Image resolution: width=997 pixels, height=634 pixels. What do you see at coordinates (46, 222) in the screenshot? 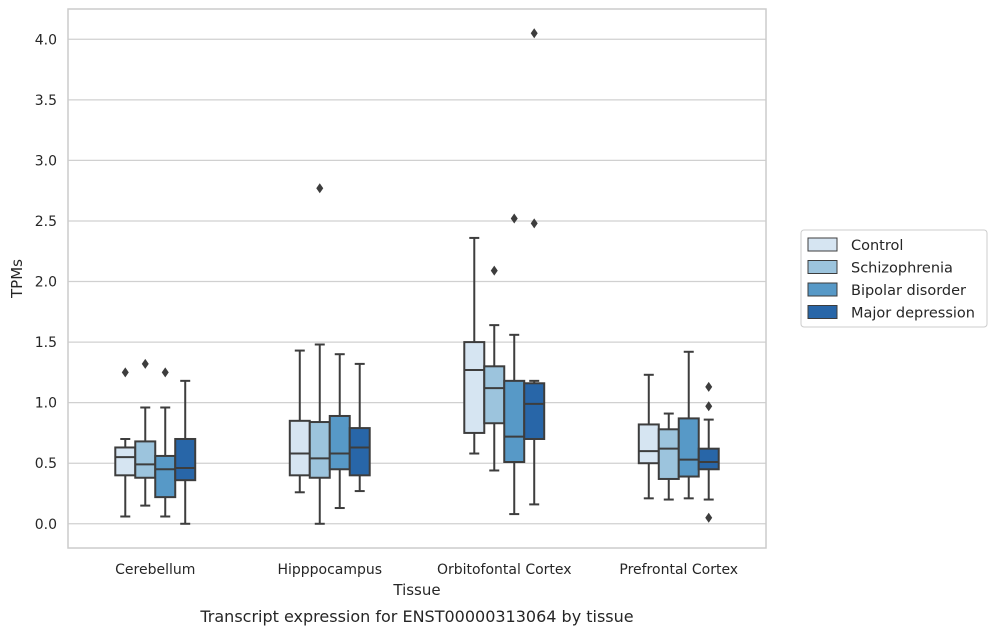
I see `y-tick-label: 2.5` at bounding box center [46, 222].